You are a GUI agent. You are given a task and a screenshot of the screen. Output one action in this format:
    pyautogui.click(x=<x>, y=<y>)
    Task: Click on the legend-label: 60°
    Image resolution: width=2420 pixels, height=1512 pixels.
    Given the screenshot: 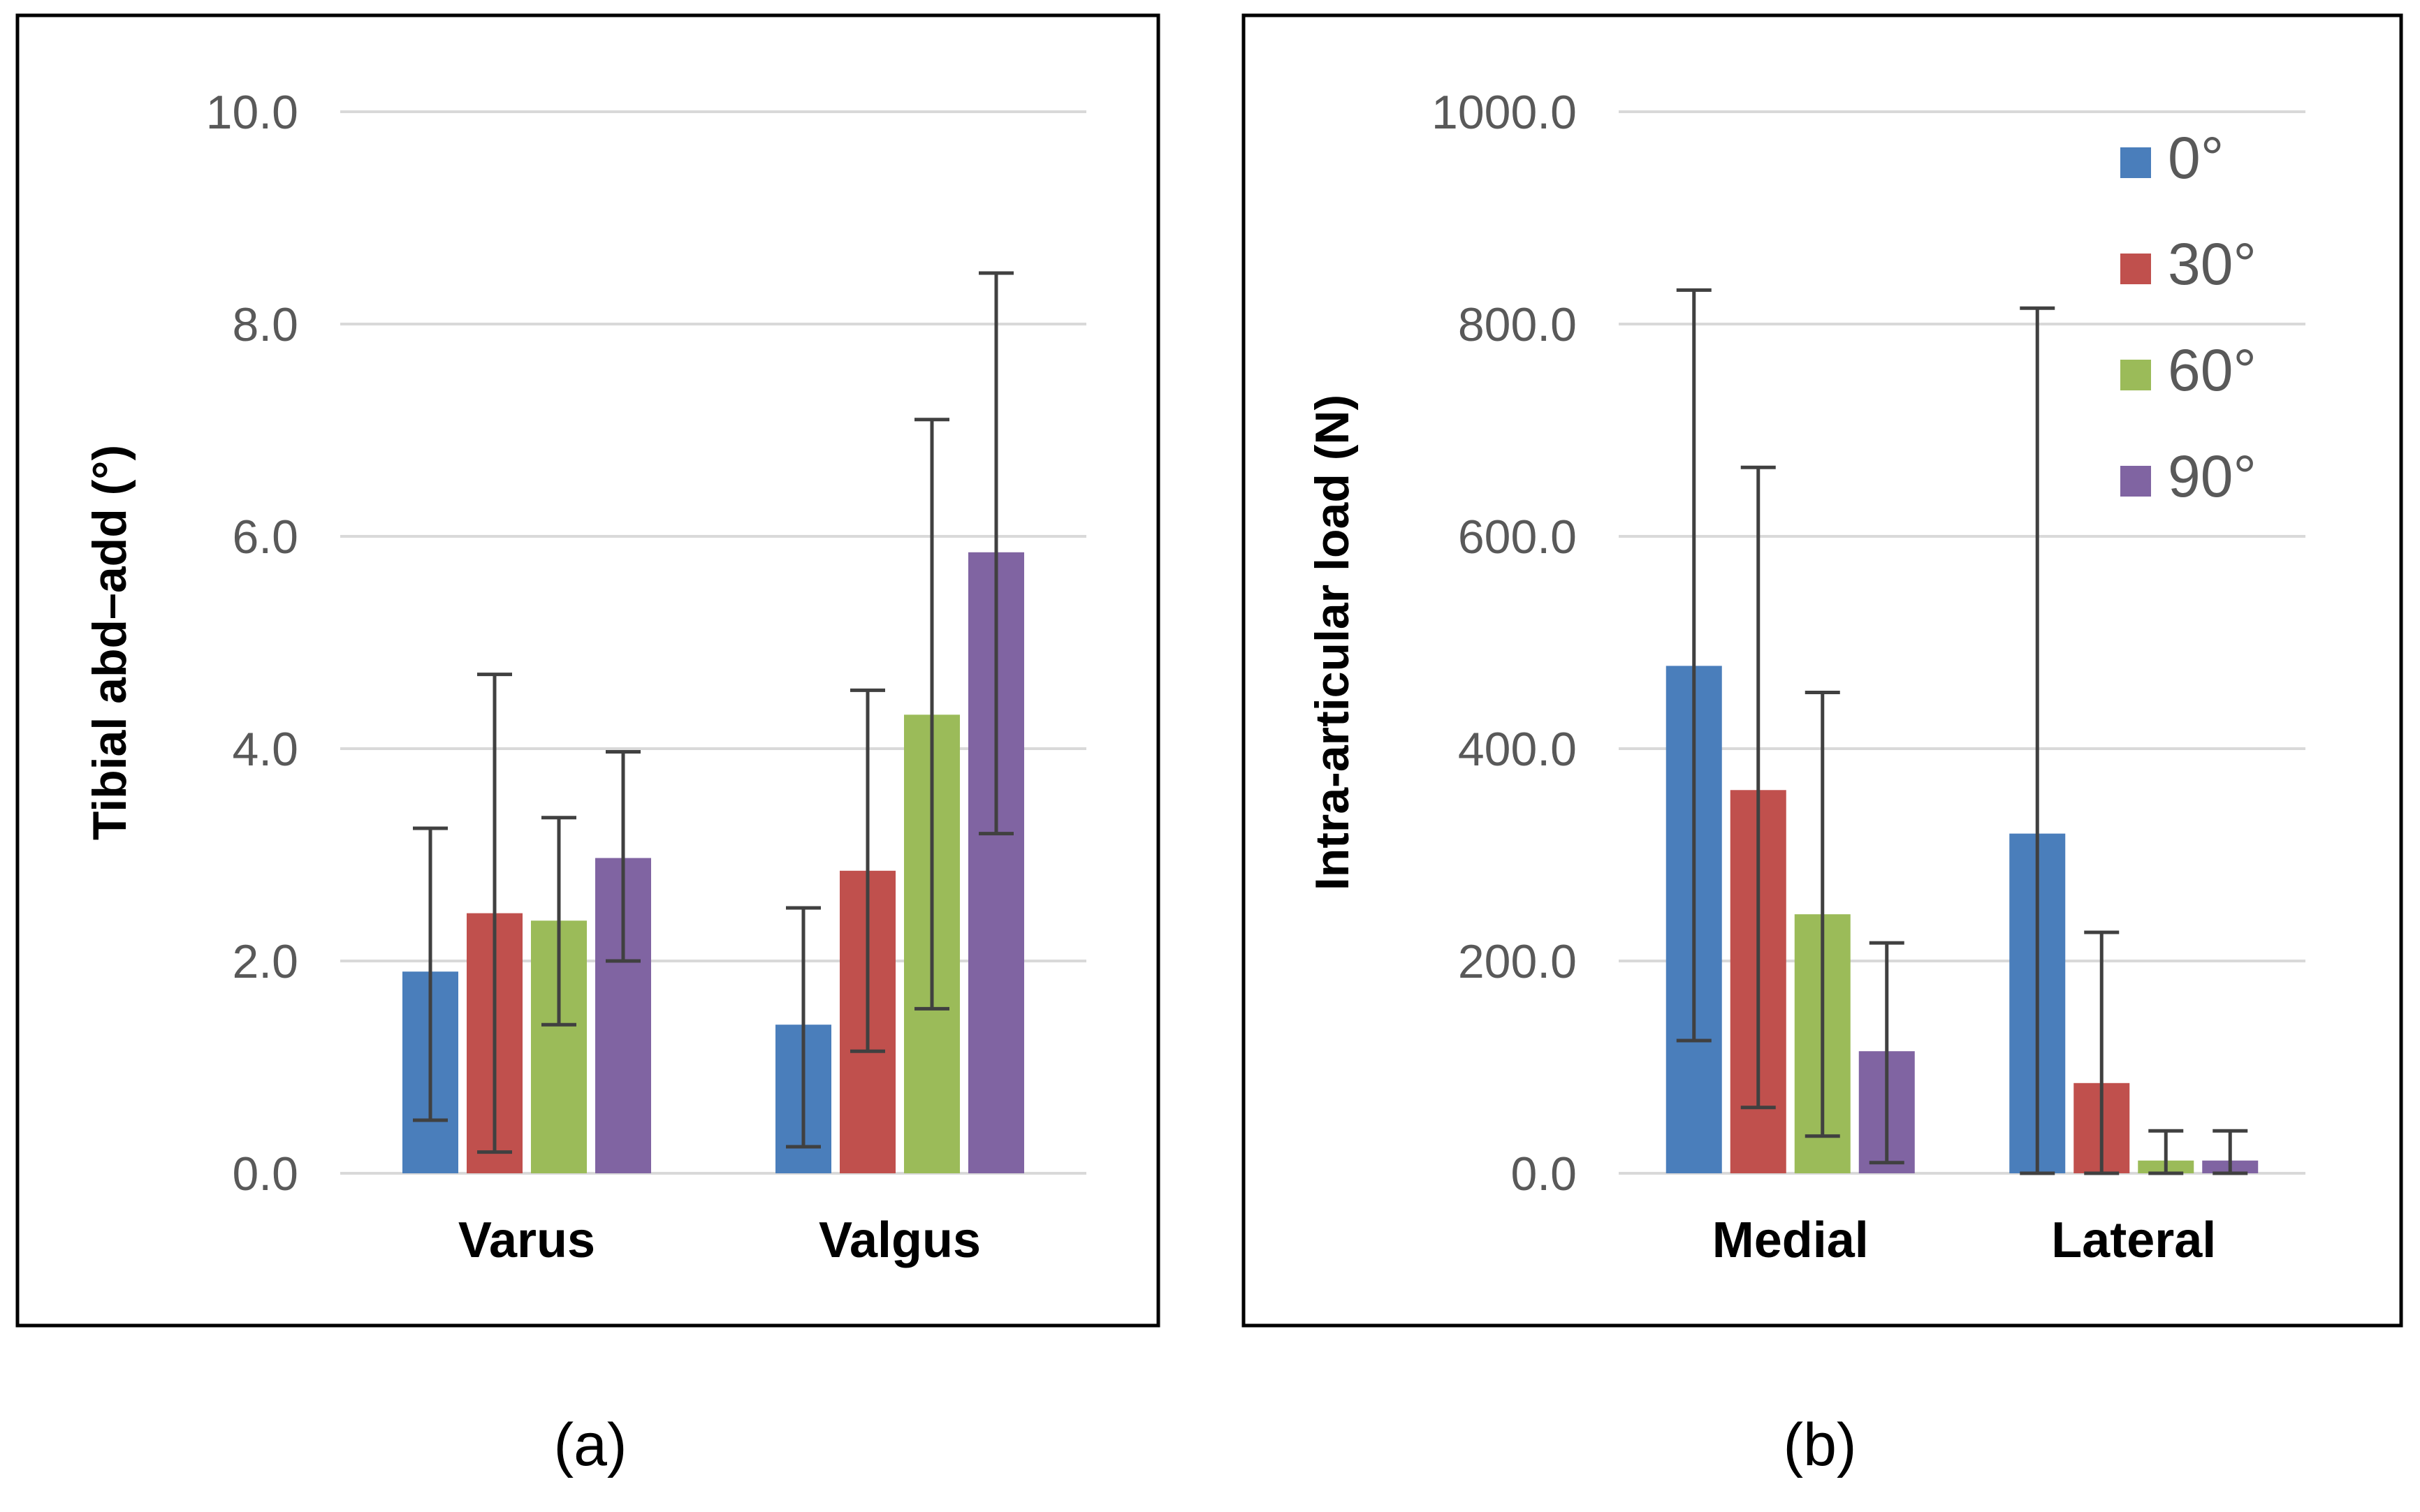 What is the action you would take?
    pyautogui.click(x=2212, y=370)
    